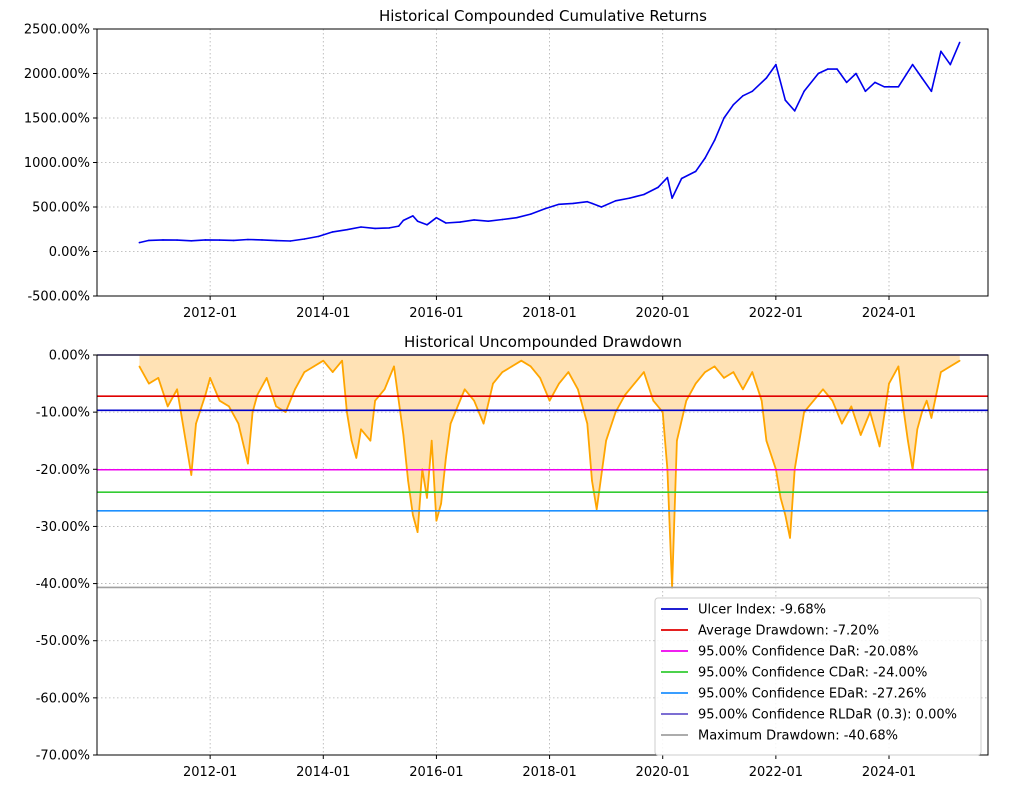  I want to click on y-tick-label: 1500.00%, so click(57, 119).